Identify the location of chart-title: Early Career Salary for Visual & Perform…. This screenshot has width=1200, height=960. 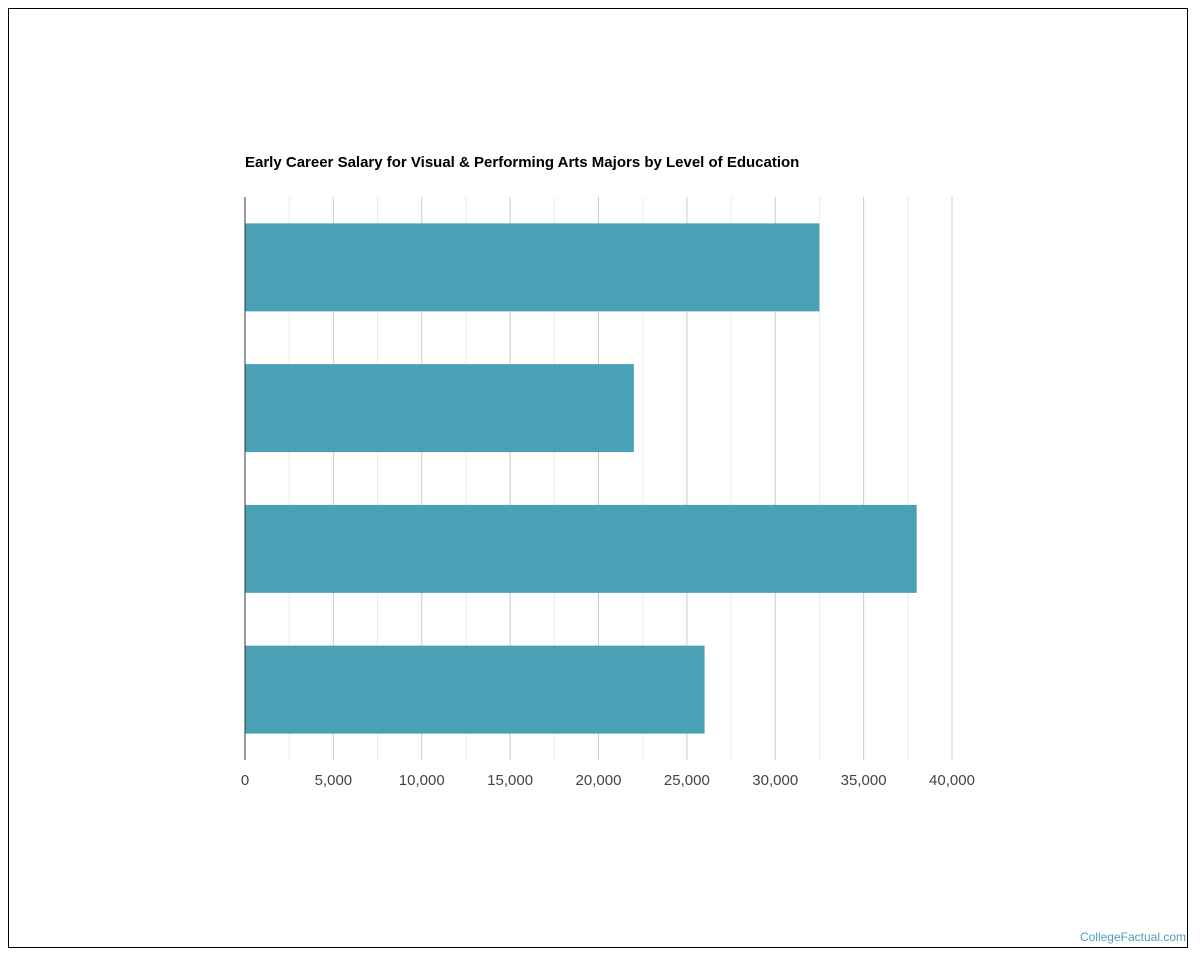
(522, 162).